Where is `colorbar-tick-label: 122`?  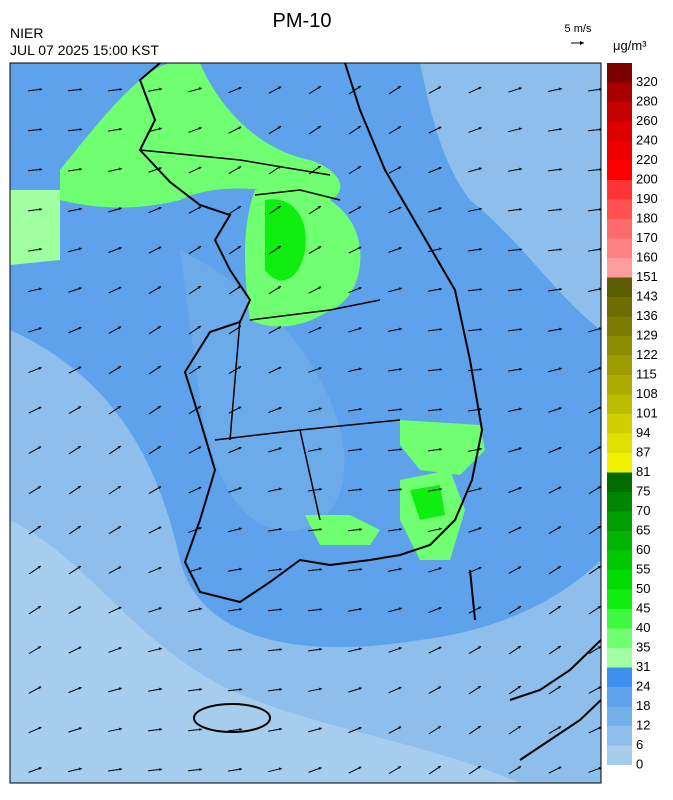 colorbar-tick-label: 122 is located at coordinates (647, 354).